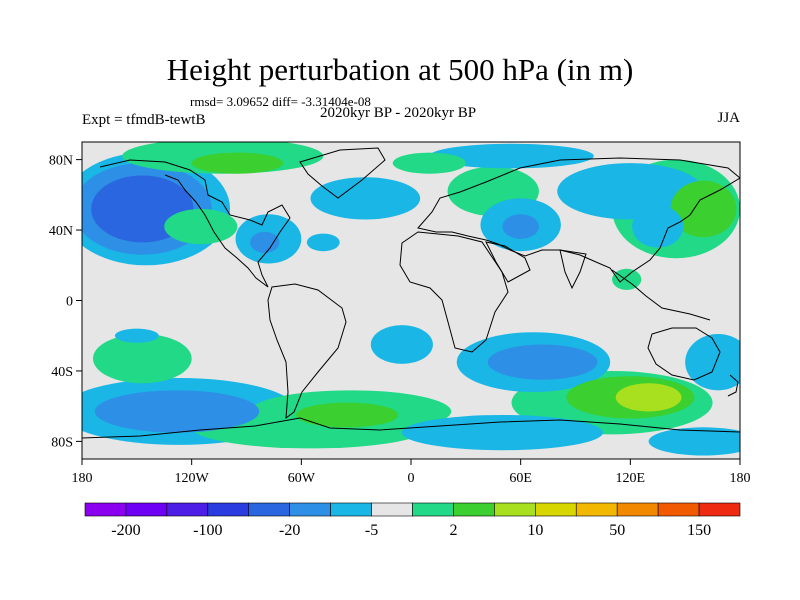 This screenshot has width=800, height=600. I want to click on colorbar: -200 -100 -20 -5 2 10 50 150, so click(412, 520).